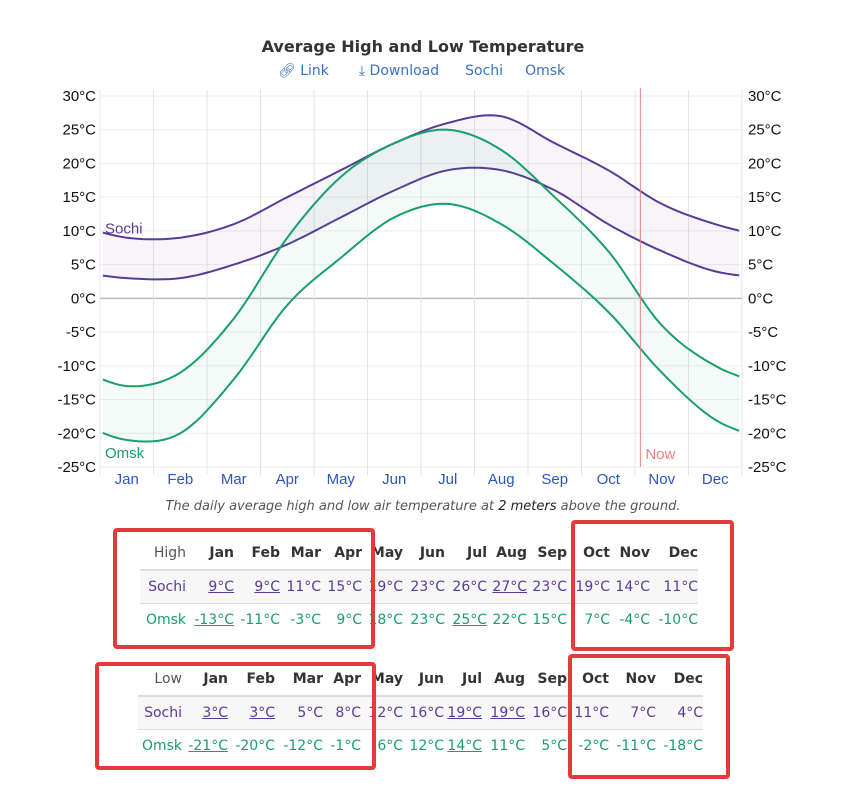  I want to click on month-header: Dec, so click(683, 553).